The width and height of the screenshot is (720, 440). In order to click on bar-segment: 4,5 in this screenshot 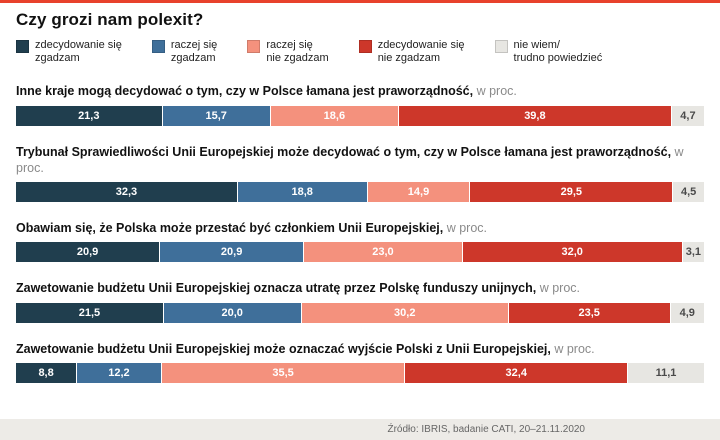, I will do `click(689, 192)`.